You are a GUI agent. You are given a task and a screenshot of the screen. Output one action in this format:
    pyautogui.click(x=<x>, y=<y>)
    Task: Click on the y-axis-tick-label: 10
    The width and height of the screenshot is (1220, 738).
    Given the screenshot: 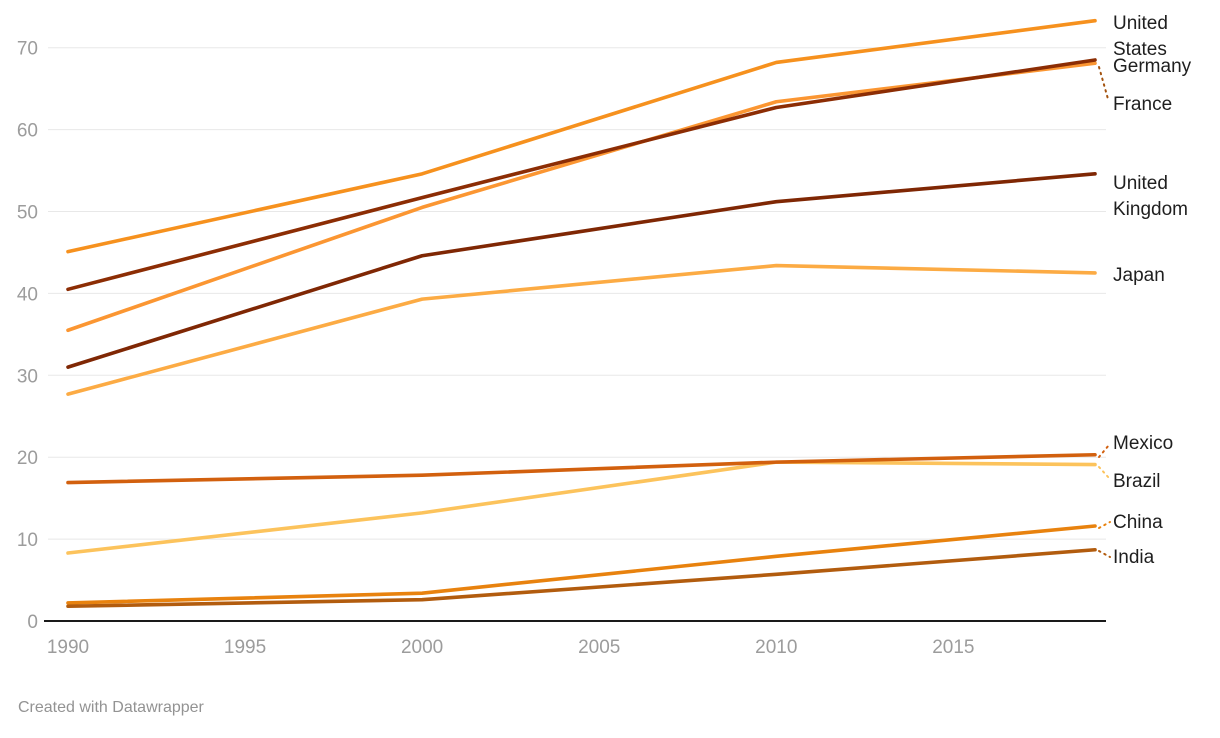 What is the action you would take?
    pyautogui.click(x=27, y=540)
    